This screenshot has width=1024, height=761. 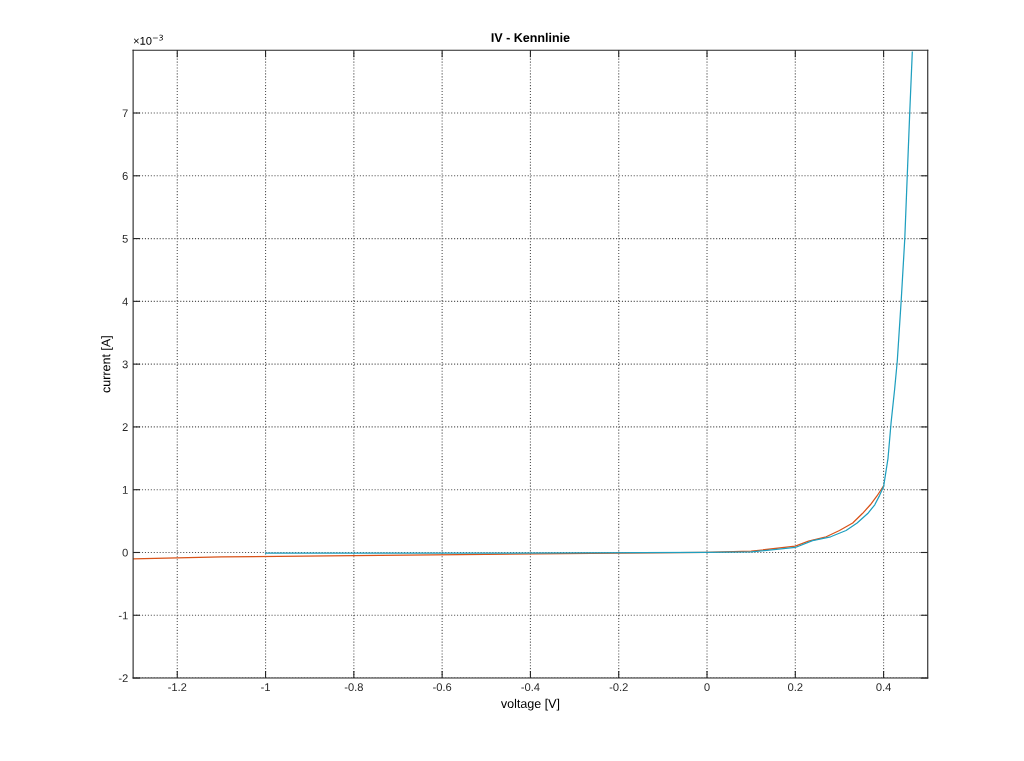 What do you see at coordinates (107, 364) in the screenshot?
I see `y-axis-title: current [A]` at bounding box center [107, 364].